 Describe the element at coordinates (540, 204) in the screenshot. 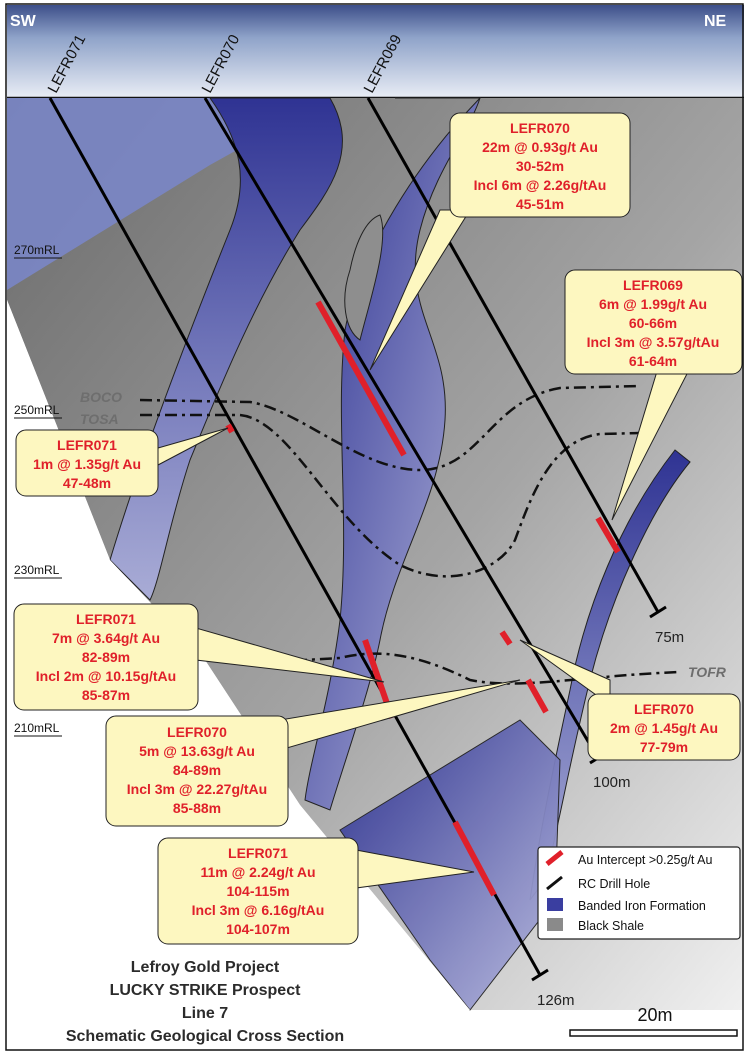

I see `callout-line: 45-51m` at that location.